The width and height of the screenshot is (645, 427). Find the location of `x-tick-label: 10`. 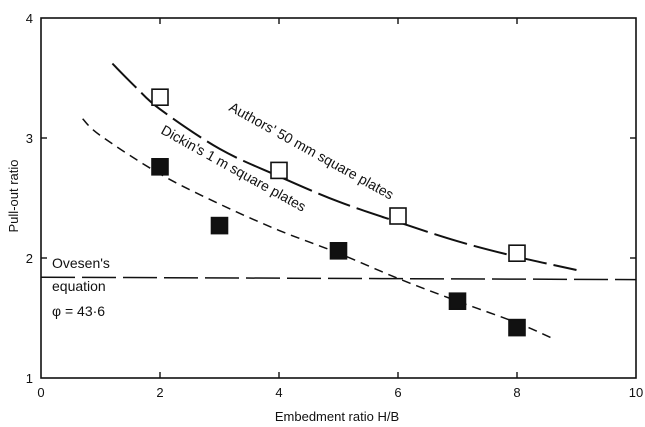

x-tick-label: 10 is located at coordinates (636, 392).